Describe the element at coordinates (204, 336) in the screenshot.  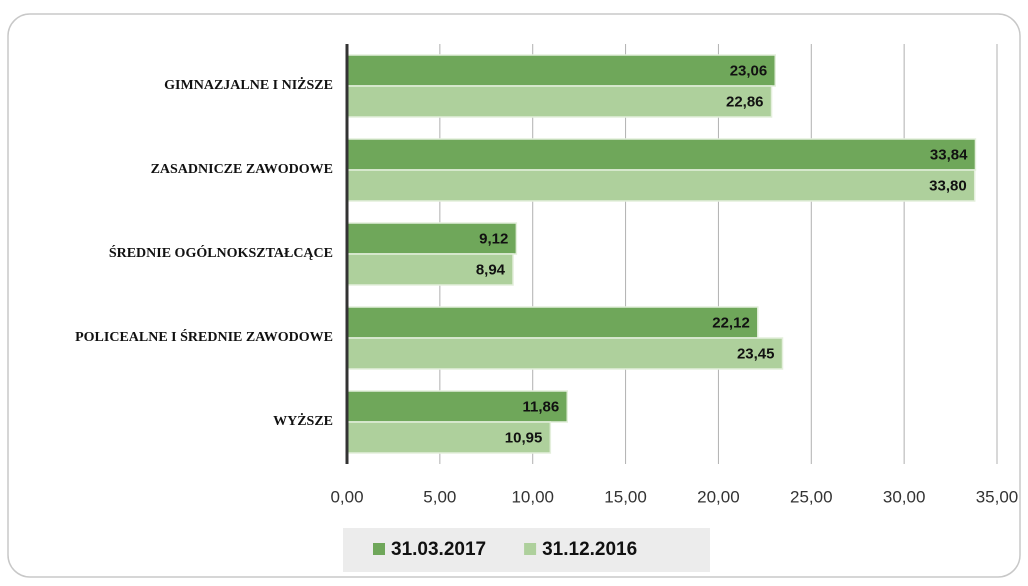
I see `category-label: POLICEALNE I ŚREDNIE ZAWODOWE` at that location.